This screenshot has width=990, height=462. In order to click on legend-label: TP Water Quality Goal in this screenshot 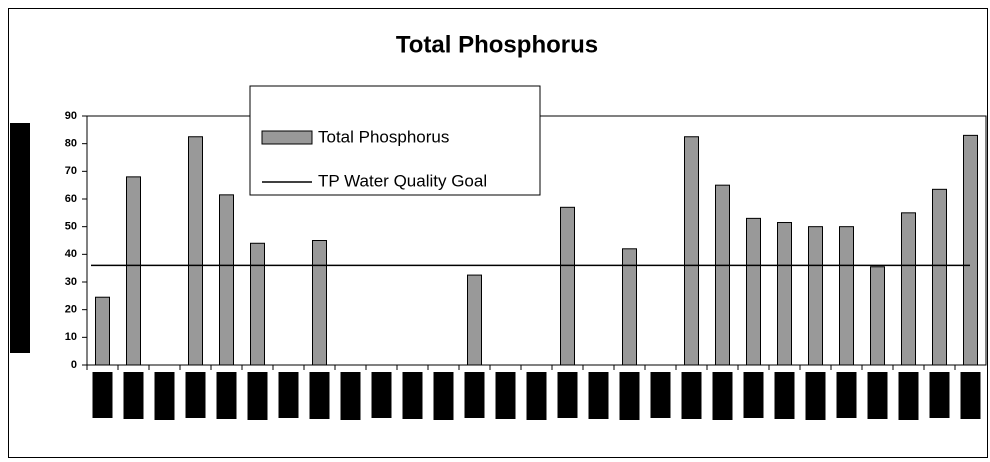, I will do `click(402, 180)`.